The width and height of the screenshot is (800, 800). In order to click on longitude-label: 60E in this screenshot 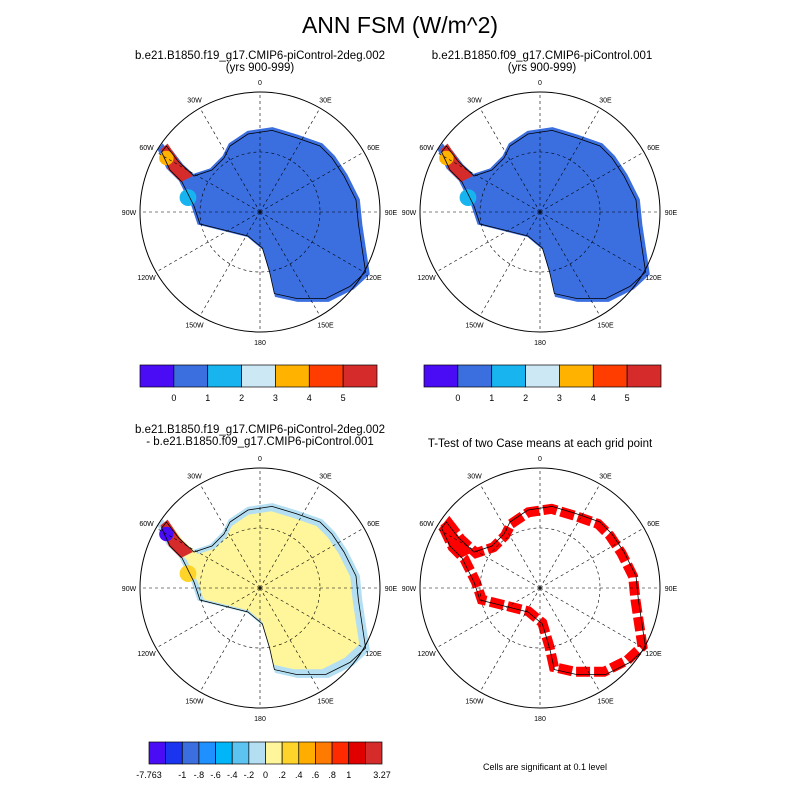, I will do `click(653, 524)`.